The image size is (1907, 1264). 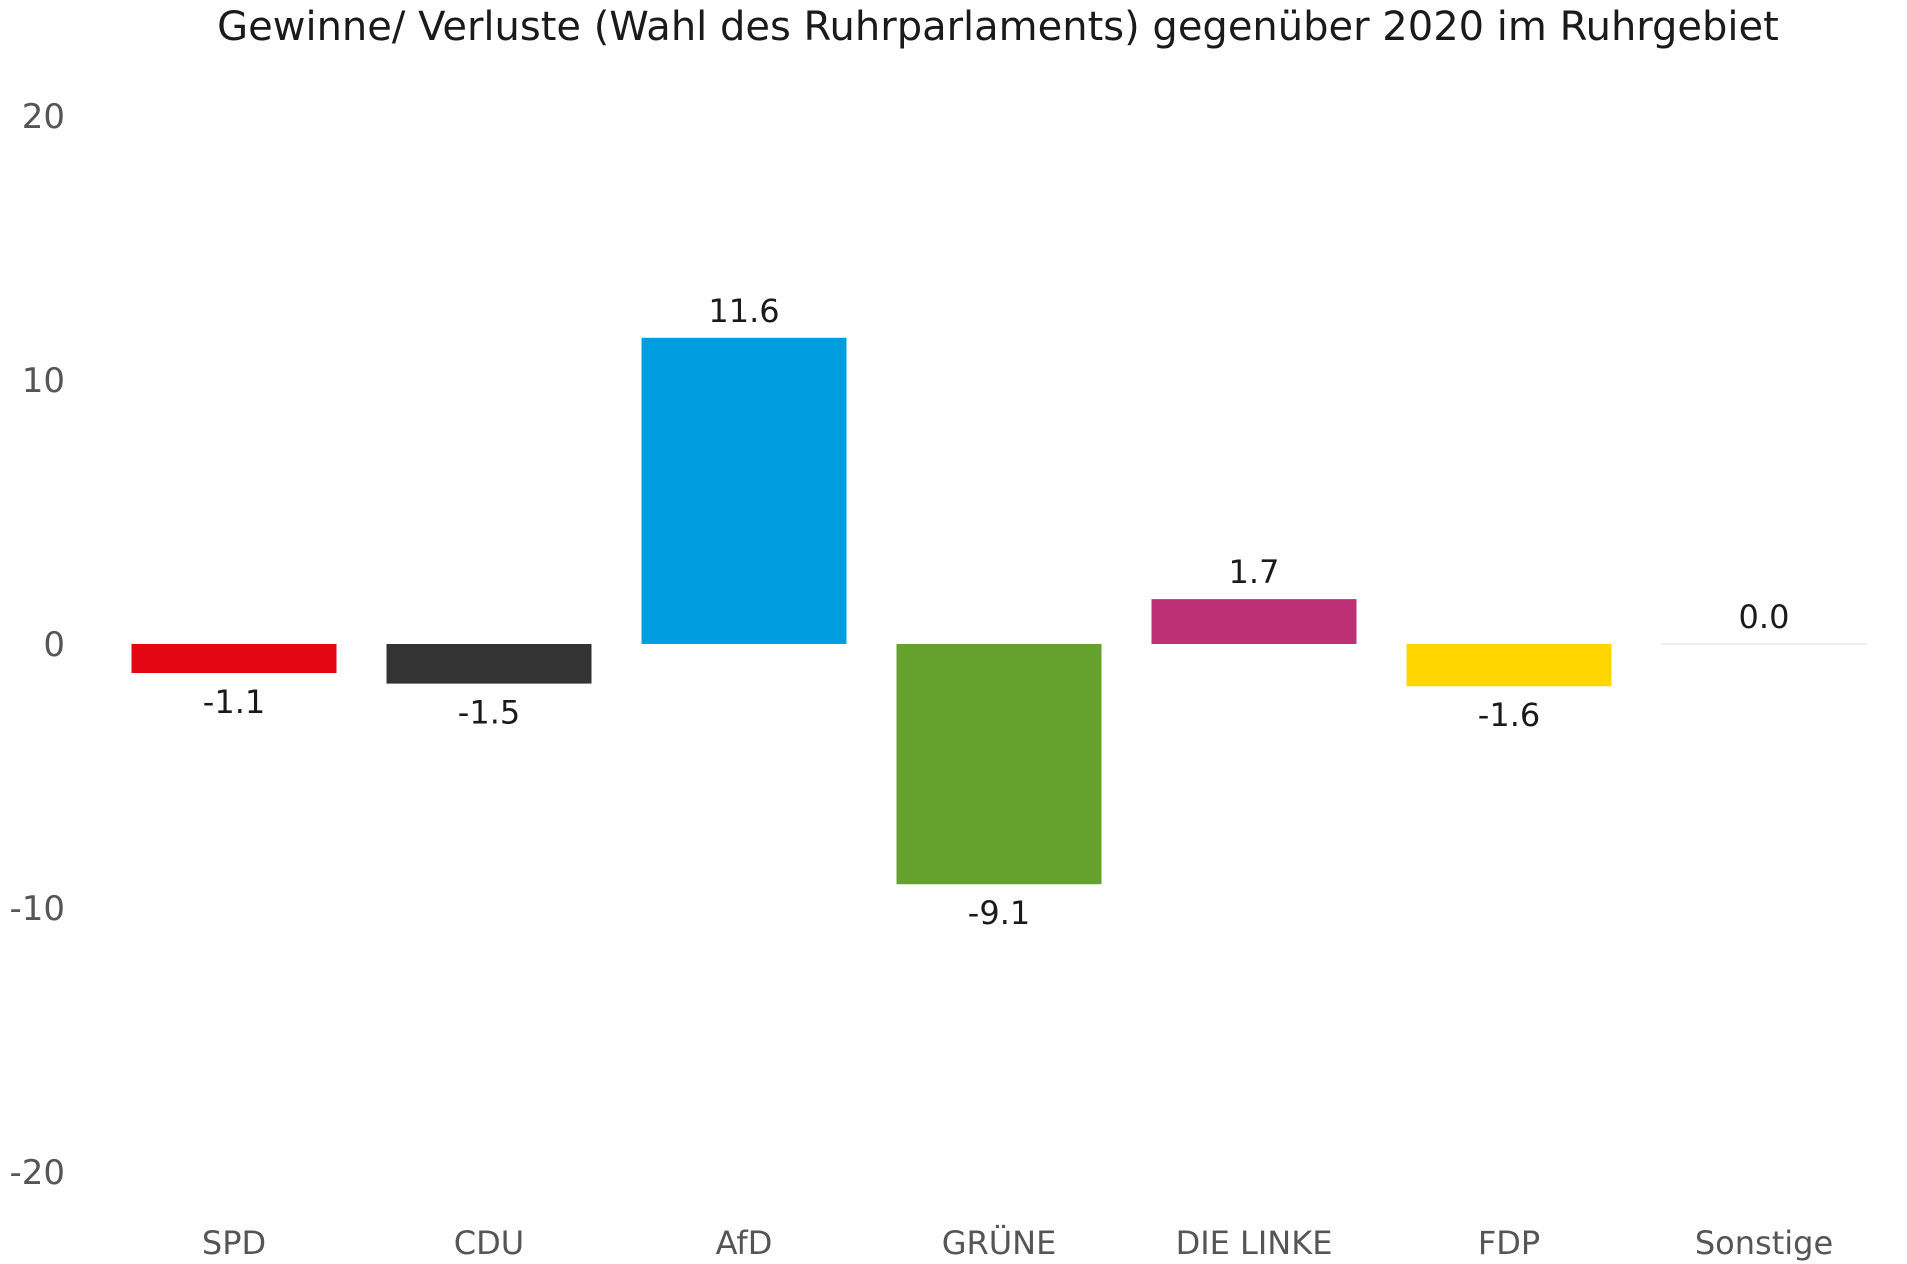 I want to click on category-label: AfD, so click(x=744, y=1243).